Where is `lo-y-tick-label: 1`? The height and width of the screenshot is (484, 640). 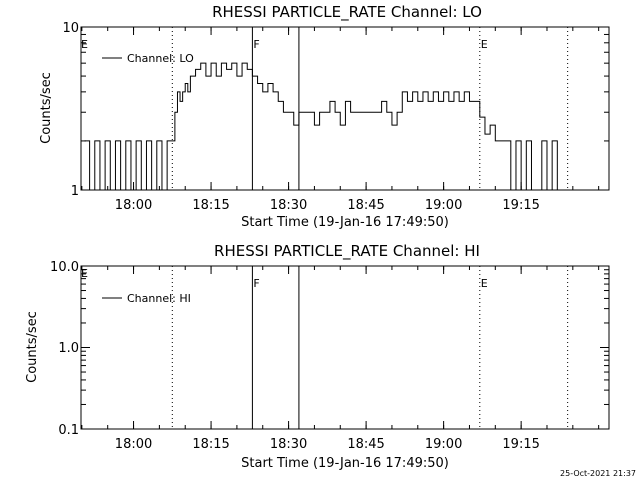 lo-y-tick-label: 1 is located at coordinates (75, 191).